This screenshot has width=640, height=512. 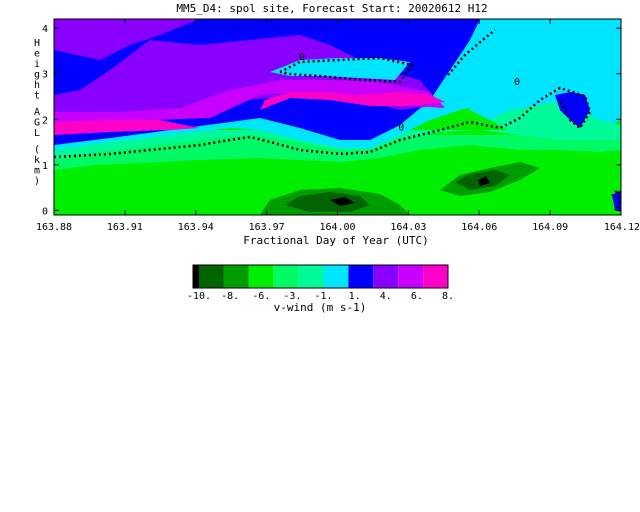 What do you see at coordinates (37, 181) in the screenshot?
I see `y-title-char: )` at bounding box center [37, 181].